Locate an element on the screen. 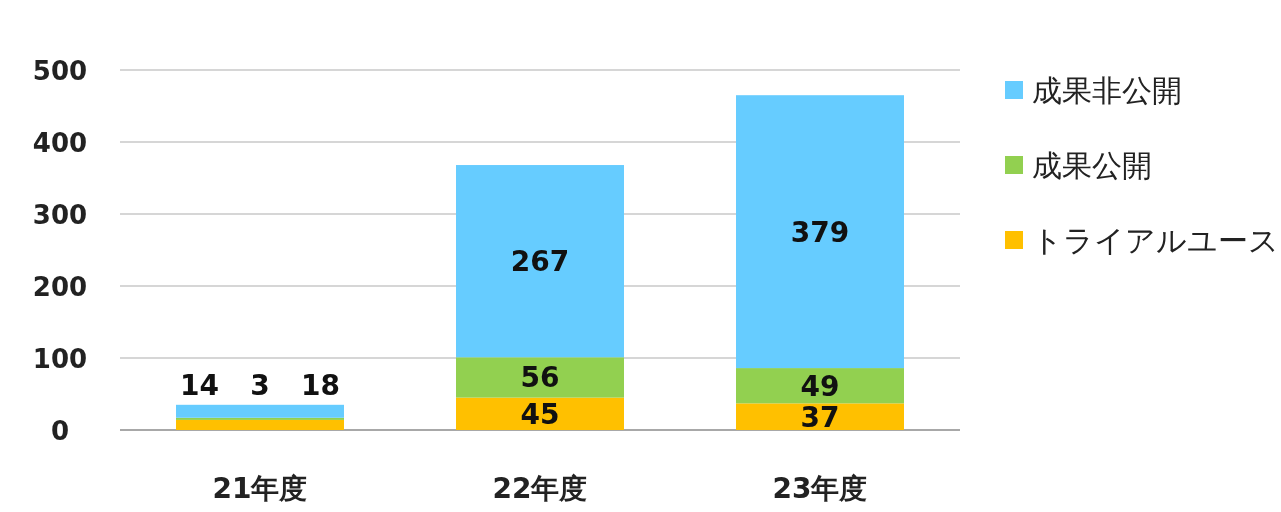 This screenshot has height=512, width=1281. legend-label: トライアルユース is located at coordinates (1155, 240).